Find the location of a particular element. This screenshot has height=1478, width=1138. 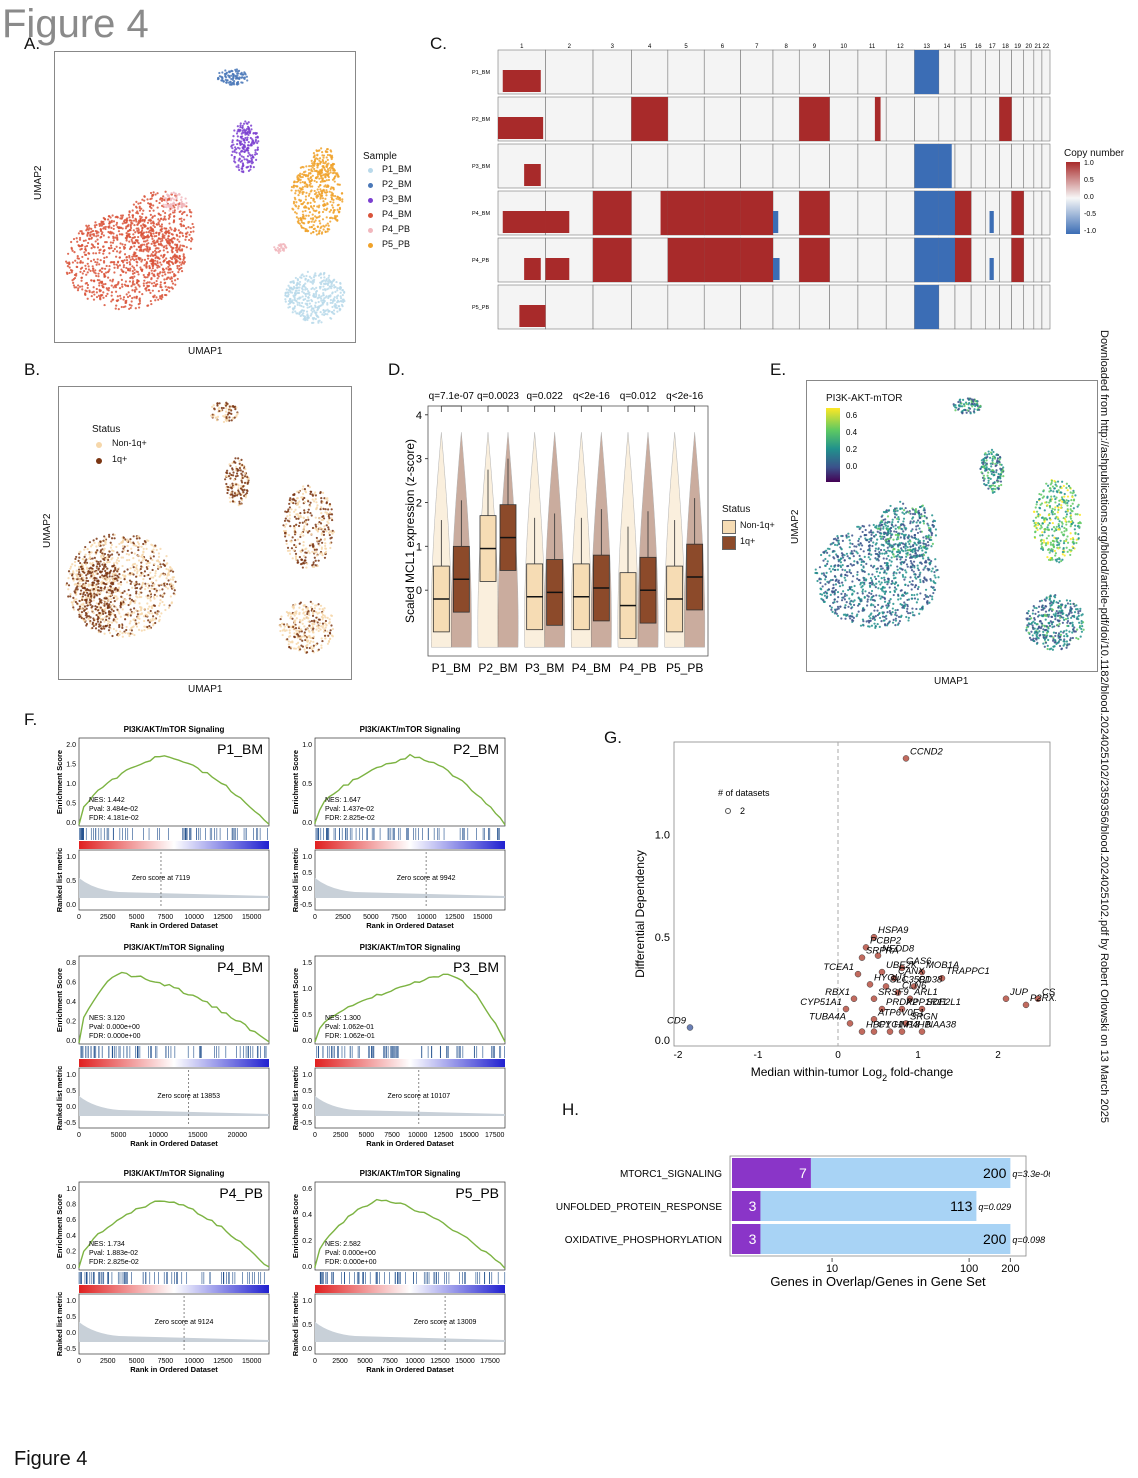

fdr-2: FDR: 0.000e+00 is located at coordinates (115, 1036).